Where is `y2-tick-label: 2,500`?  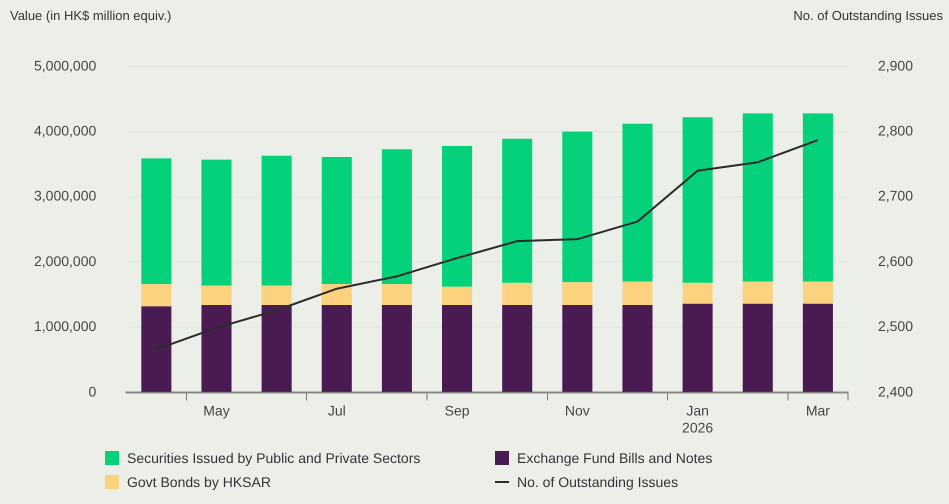 y2-tick-label: 2,500 is located at coordinates (896, 326).